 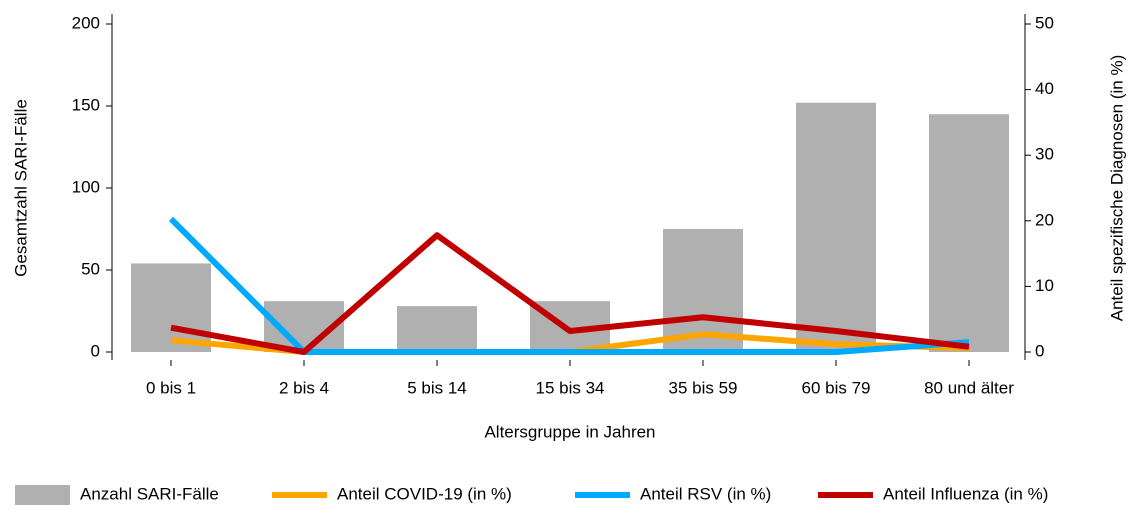 I want to click on y2-tick-label: 0, so click(x=1039, y=350).